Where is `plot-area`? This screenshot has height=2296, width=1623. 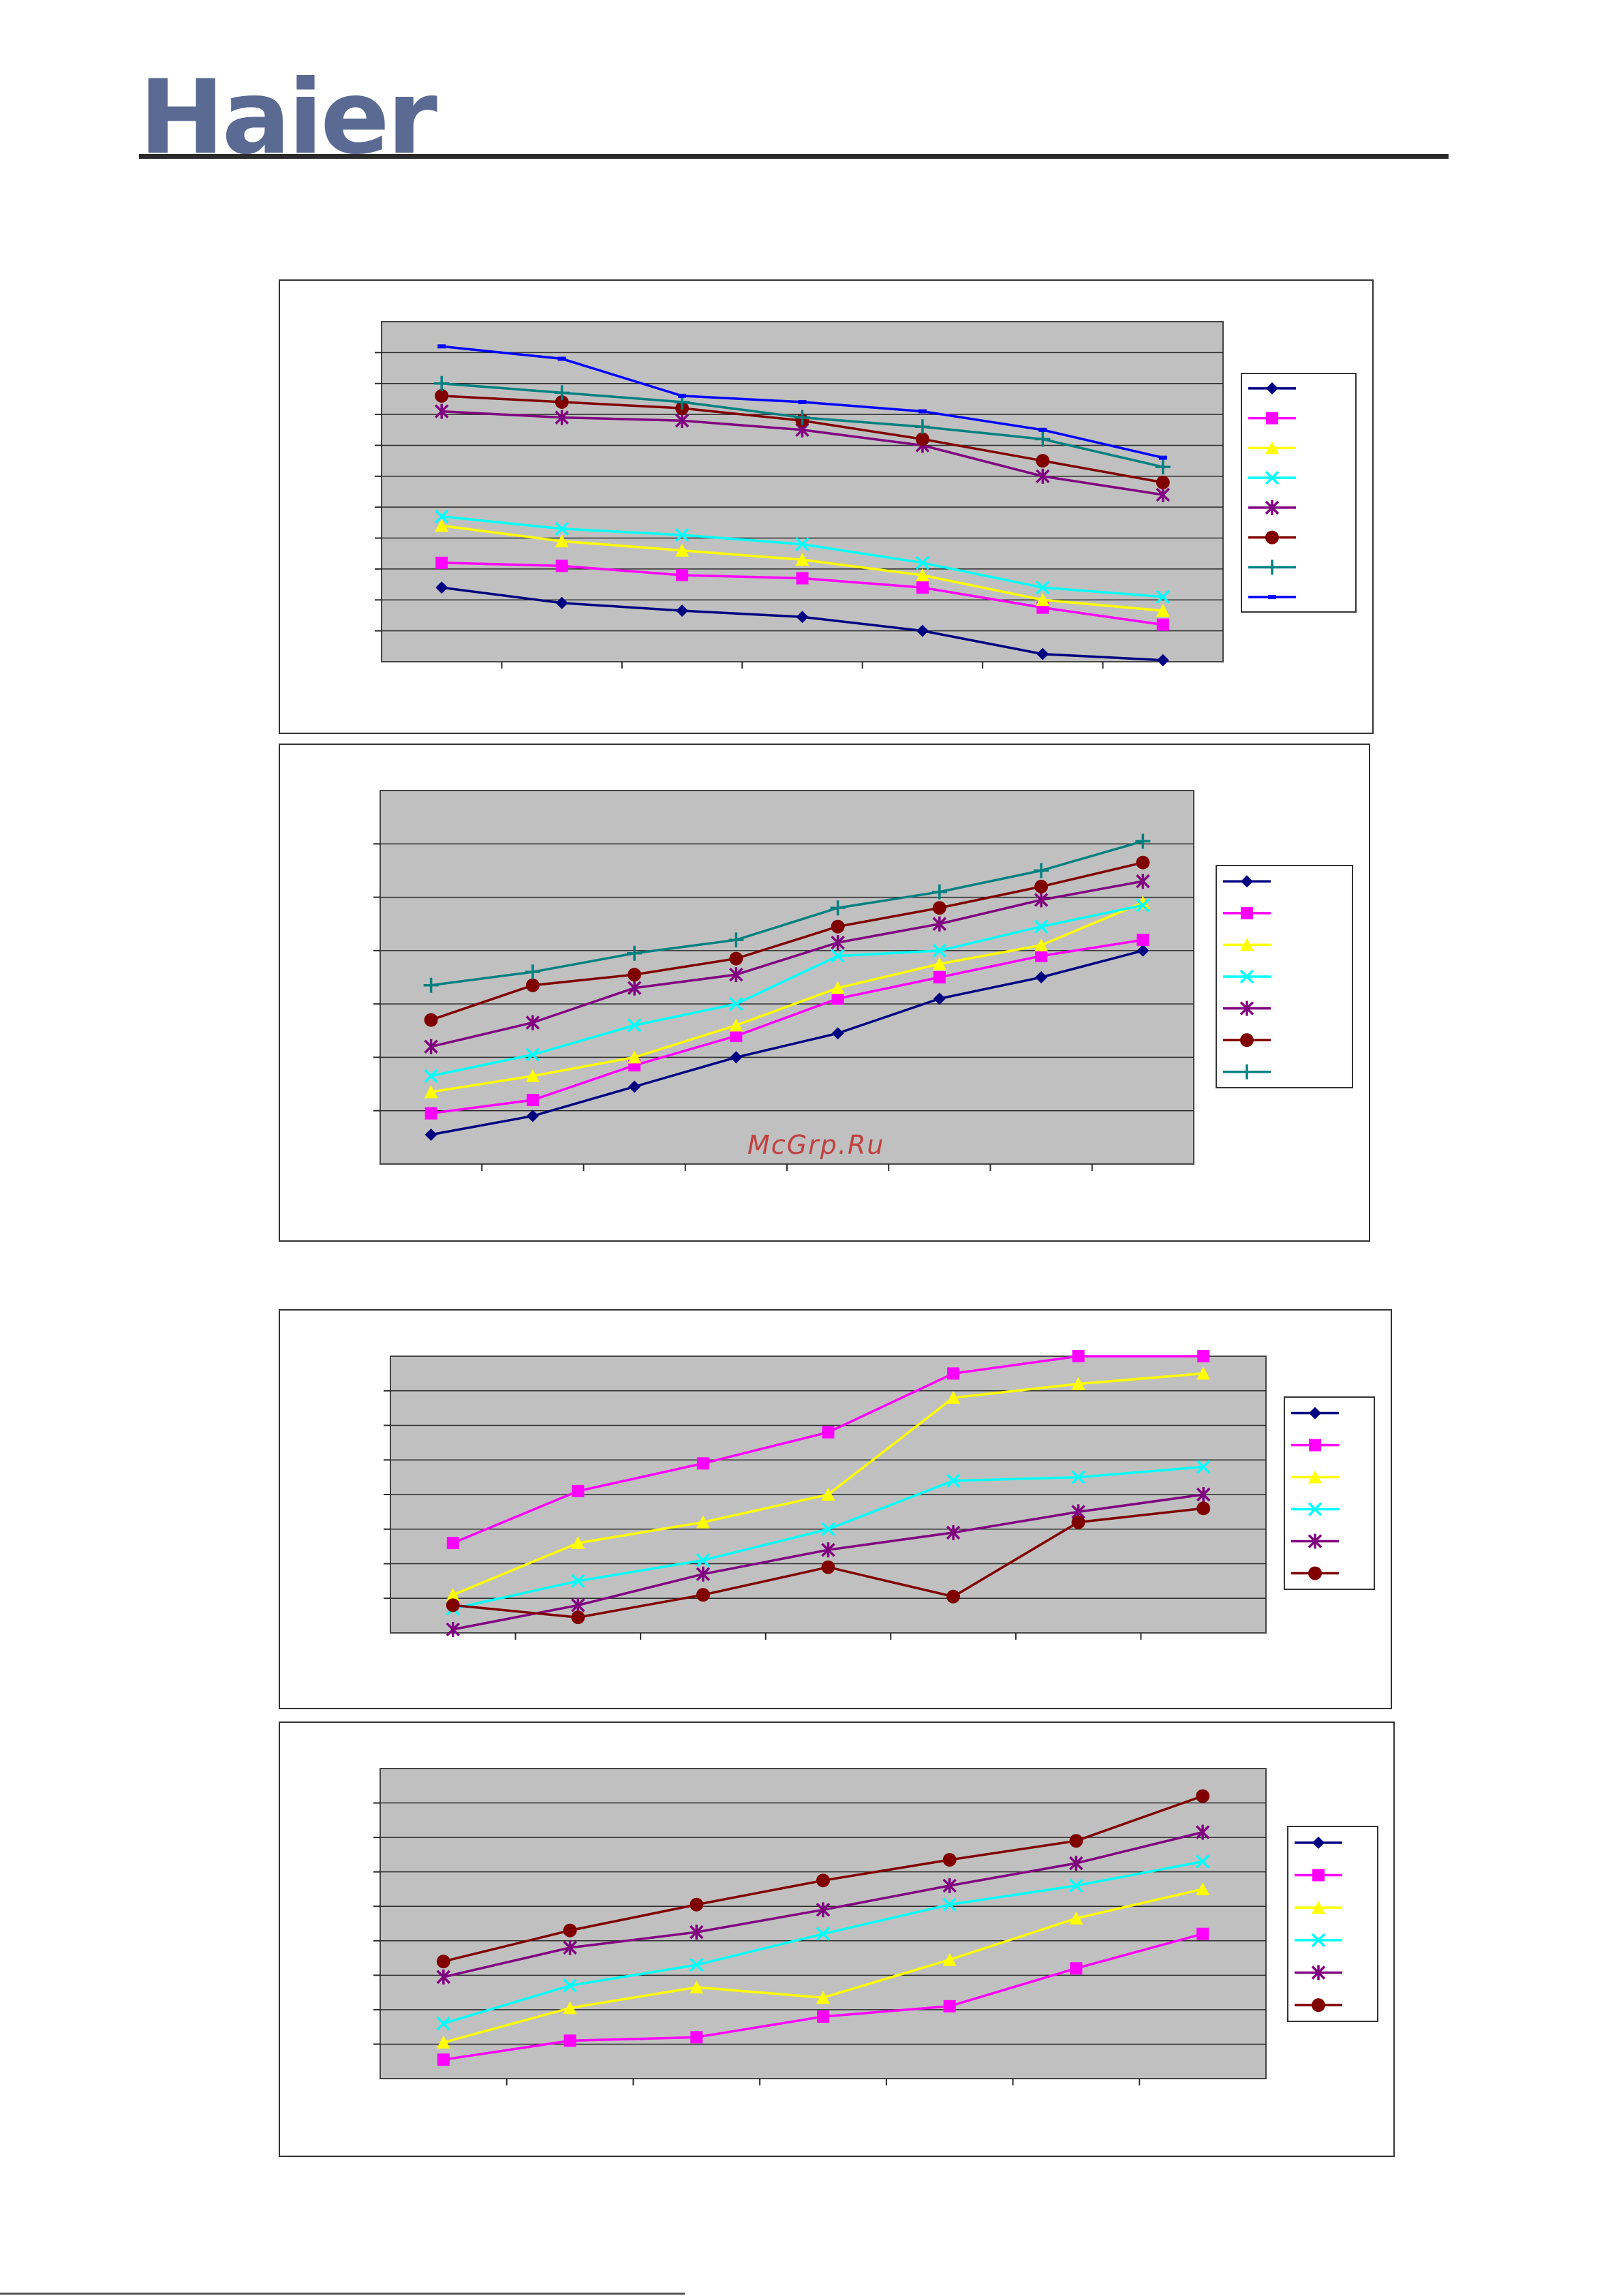
plot-area is located at coordinates (823, 1924).